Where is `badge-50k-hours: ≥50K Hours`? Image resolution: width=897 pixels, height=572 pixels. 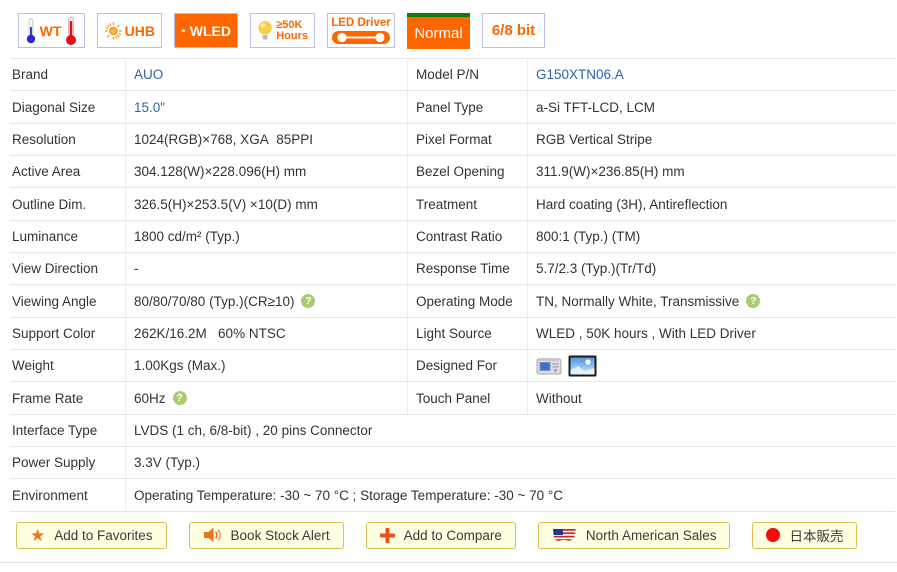
badge-50k-hours: ≥50K Hours is located at coordinates (282, 30).